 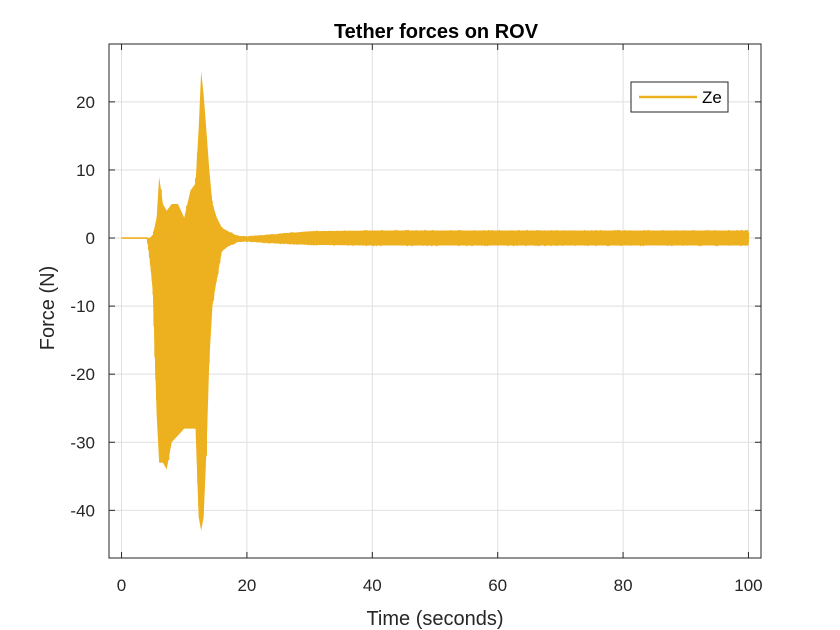 What do you see at coordinates (121, 585) in the screenshot?
I see `x-tick-label: 0` at bounding box center [121, 585].